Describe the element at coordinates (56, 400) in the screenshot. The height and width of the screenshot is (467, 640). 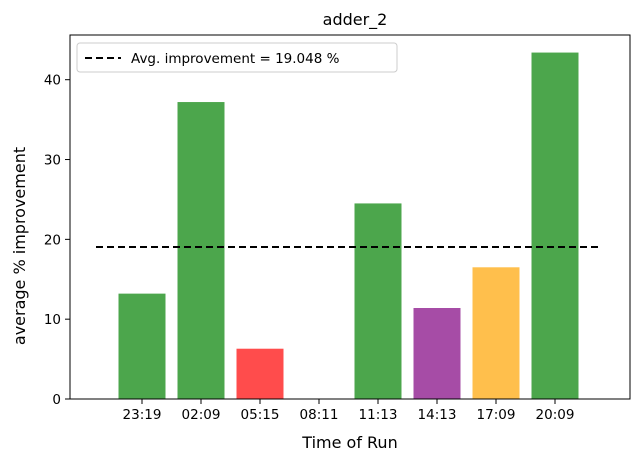
I see `y-tick-label: 0` at that location.